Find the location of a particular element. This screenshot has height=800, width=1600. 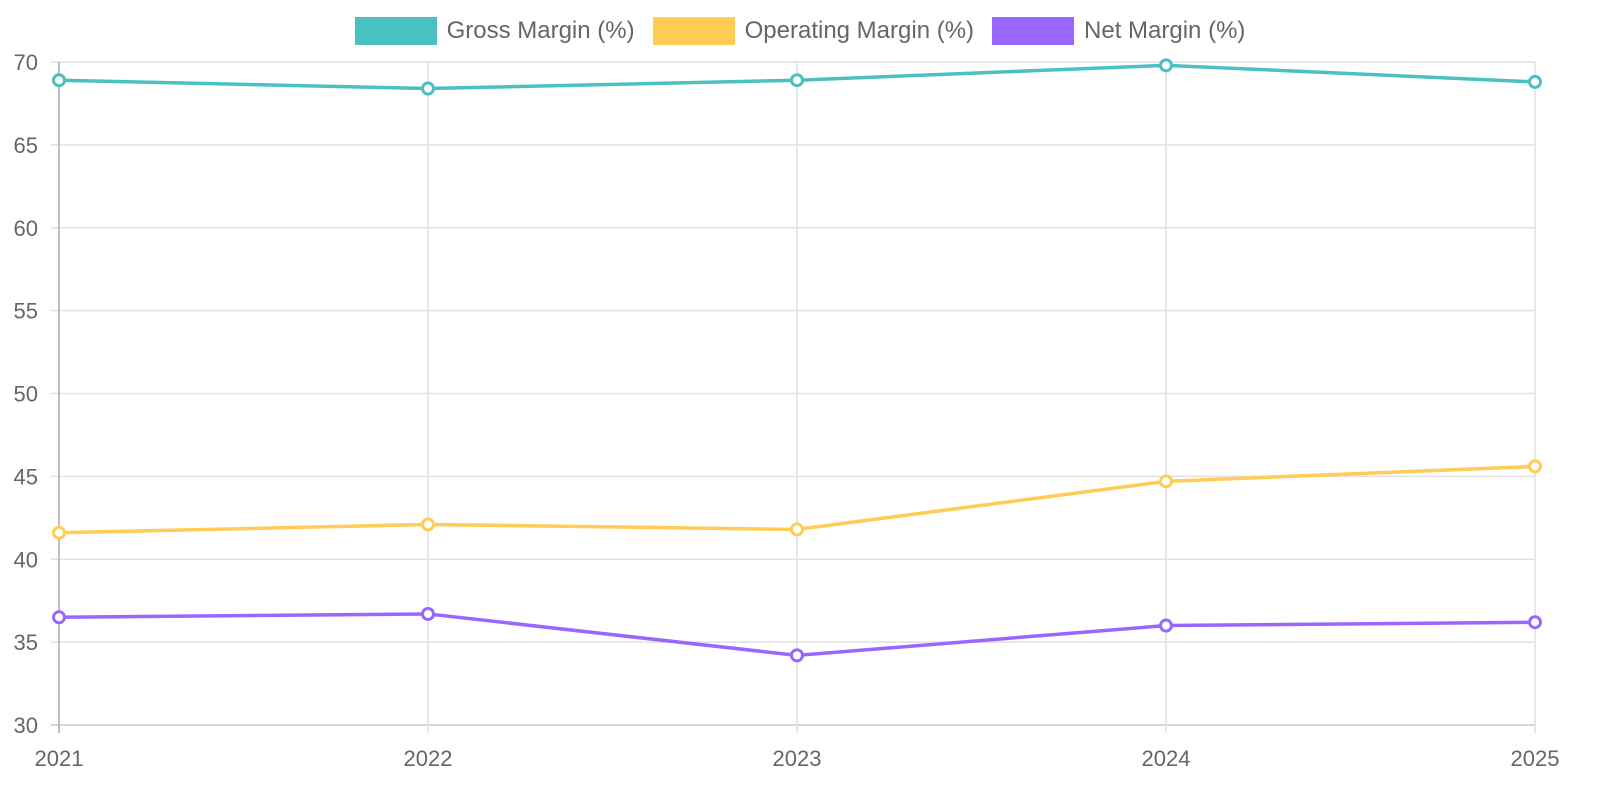

y-tick-label: 45 is located at coordinates (26, 476).